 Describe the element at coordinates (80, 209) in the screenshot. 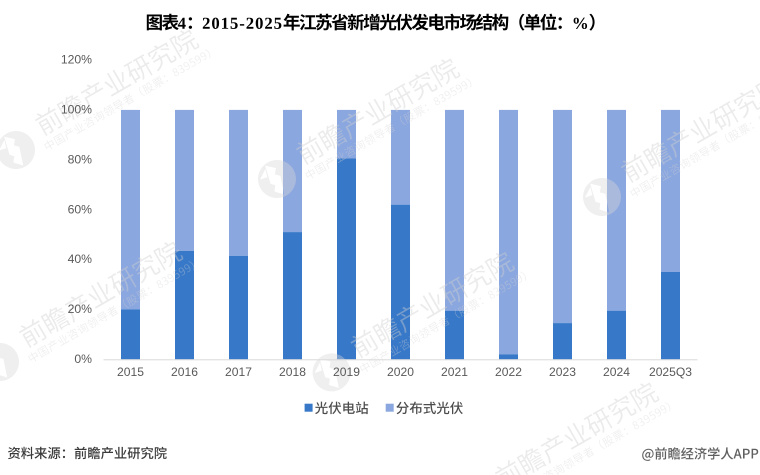

I see `svg-text: 60%` at that location.